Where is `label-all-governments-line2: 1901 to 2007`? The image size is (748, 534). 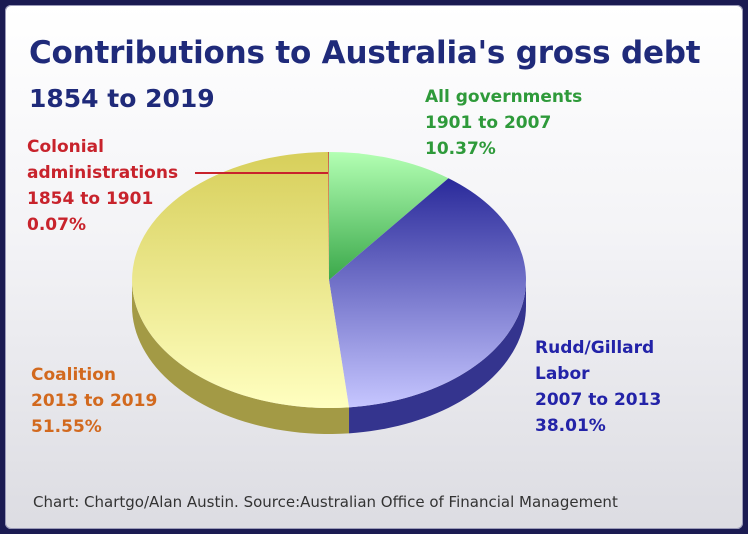
label-all-governments-line2: 1901 to 2007 is located at coordinates (488, 123).